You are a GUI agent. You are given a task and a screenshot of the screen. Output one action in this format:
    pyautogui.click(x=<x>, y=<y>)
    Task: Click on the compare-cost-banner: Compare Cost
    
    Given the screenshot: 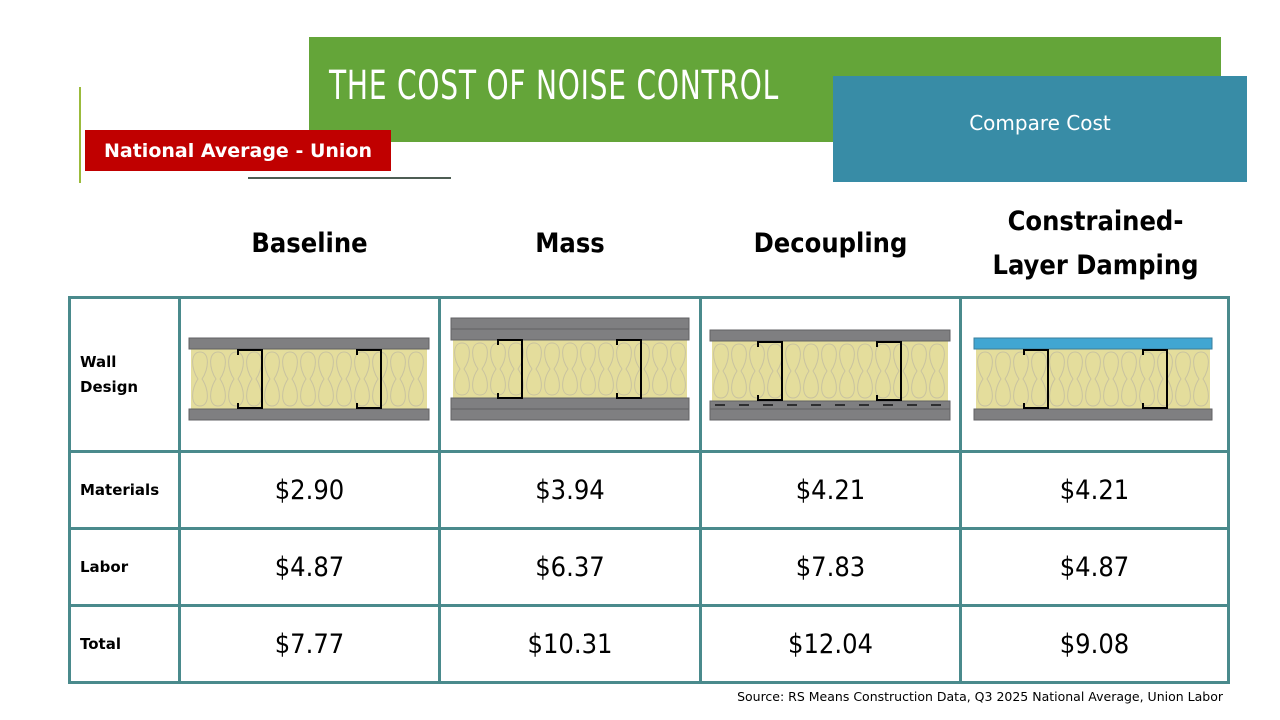 What is the action you would take?
    pyautogui.click(x=1040, y=129)
    